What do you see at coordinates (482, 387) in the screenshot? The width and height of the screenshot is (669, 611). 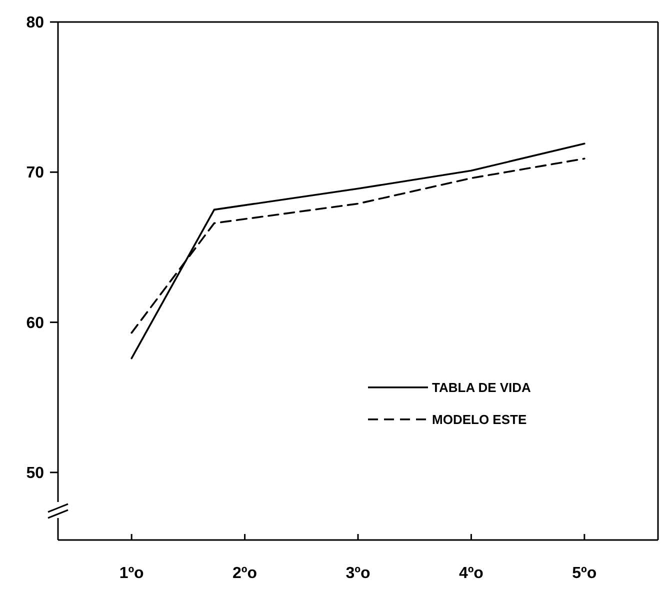 I see `legend-label: TABLA DE VIDA` at bounding box center [482, 387].